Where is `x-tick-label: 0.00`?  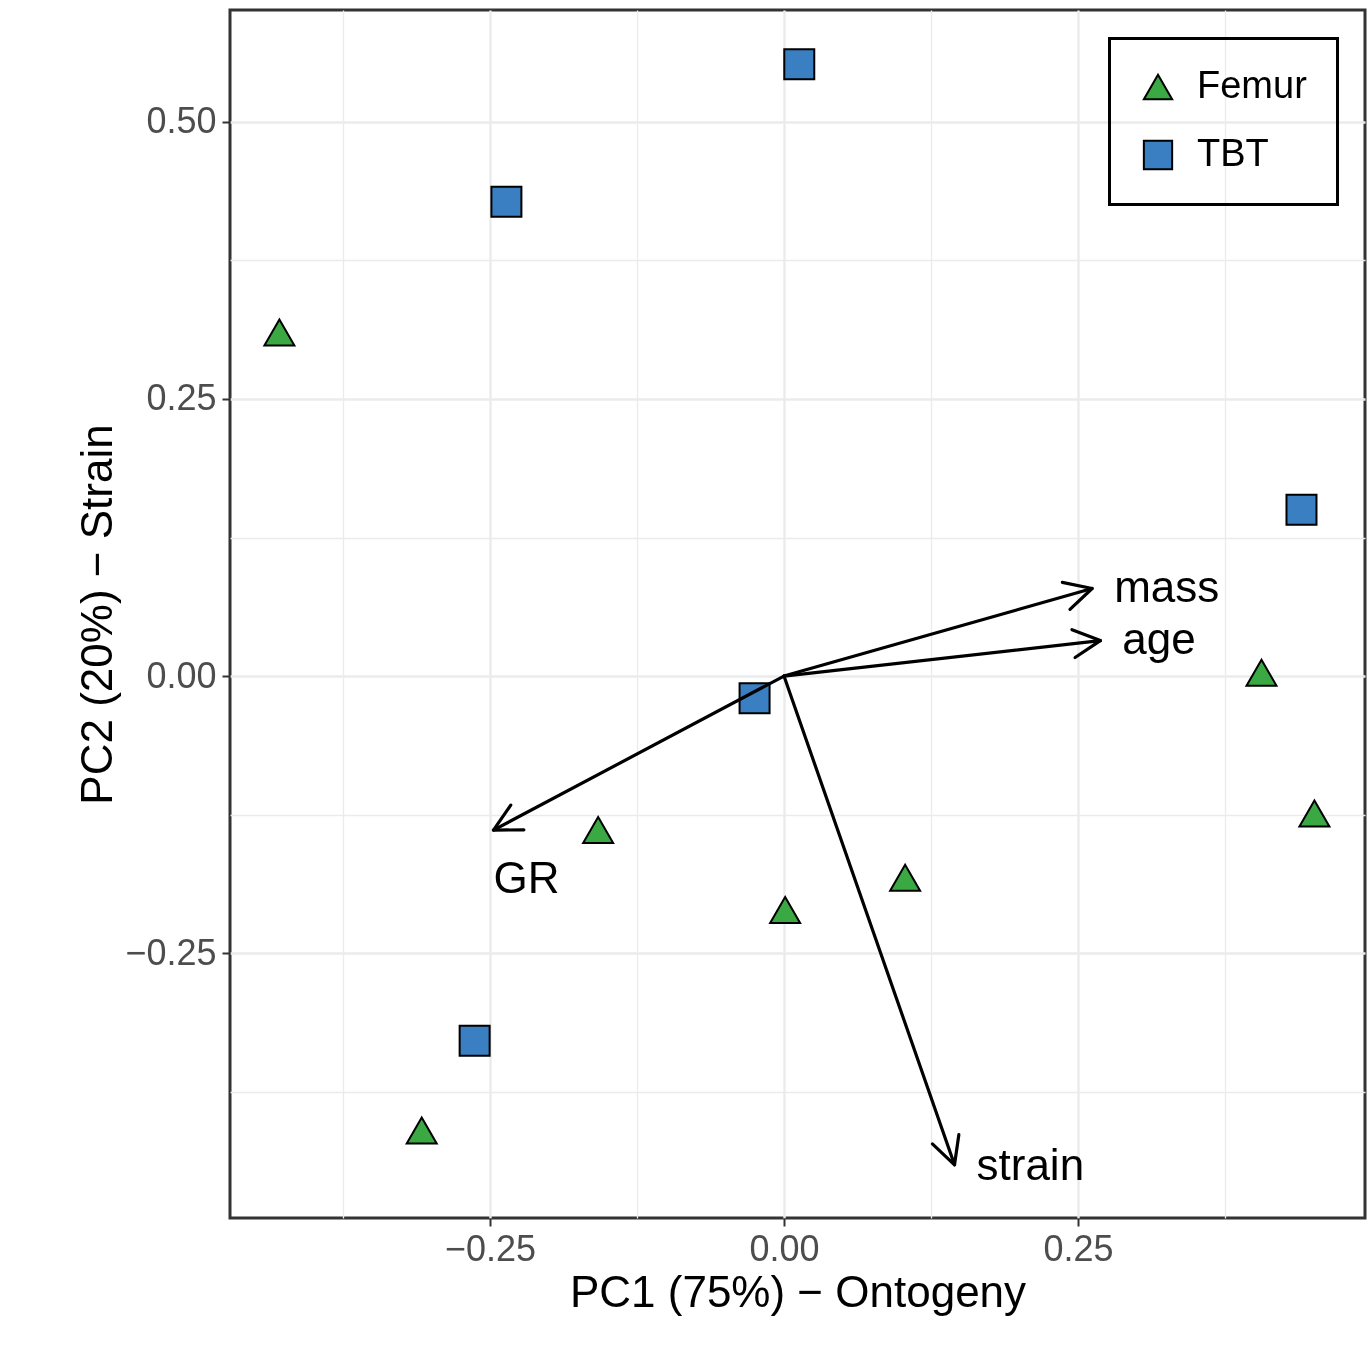 x-tick-label: 0.00 is located at coordinates (784, 1248).